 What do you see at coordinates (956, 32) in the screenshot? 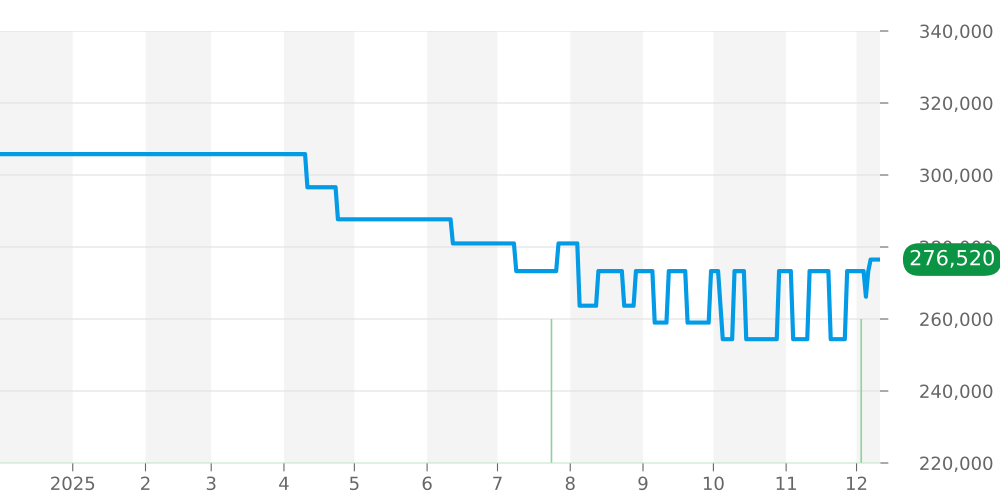
I see `y-tick-label: 340,000` at bounding box center [956, 32].